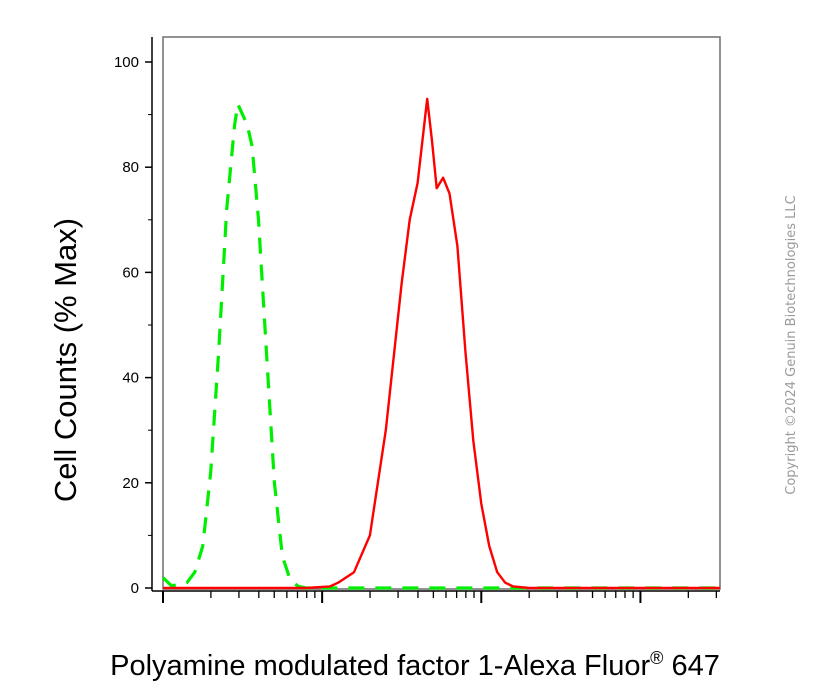 The image size is (832, 690). I want to click on y-tick-label: 40, so click(130, 378).